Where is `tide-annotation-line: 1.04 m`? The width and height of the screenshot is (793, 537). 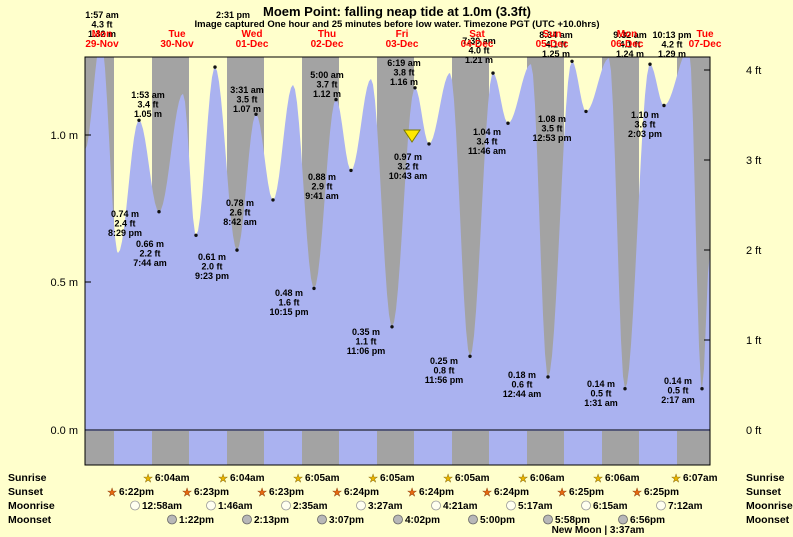 tide-annotation-line: 1.04 m is located at coordinates (487, 132).